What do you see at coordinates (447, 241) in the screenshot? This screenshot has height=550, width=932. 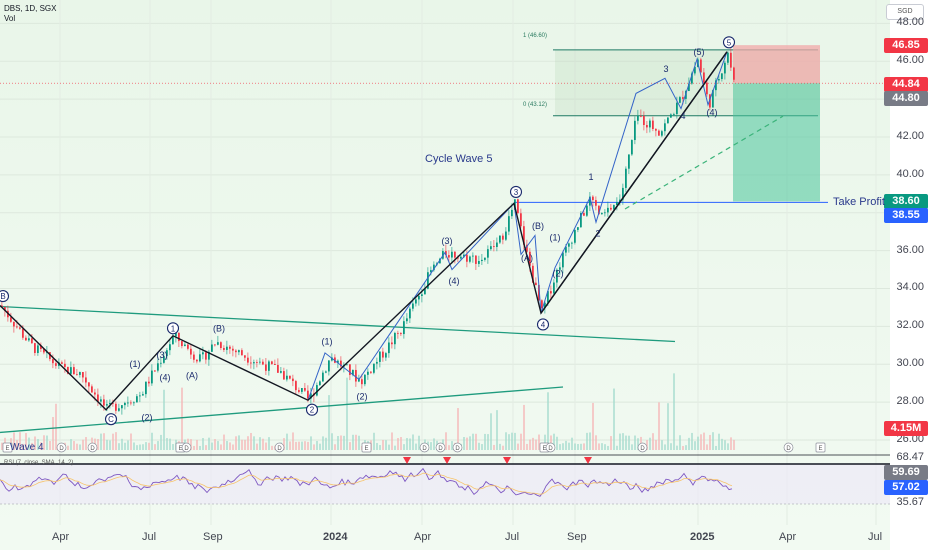 I see `wave-label: (3)` at bounding box center [447, 241].